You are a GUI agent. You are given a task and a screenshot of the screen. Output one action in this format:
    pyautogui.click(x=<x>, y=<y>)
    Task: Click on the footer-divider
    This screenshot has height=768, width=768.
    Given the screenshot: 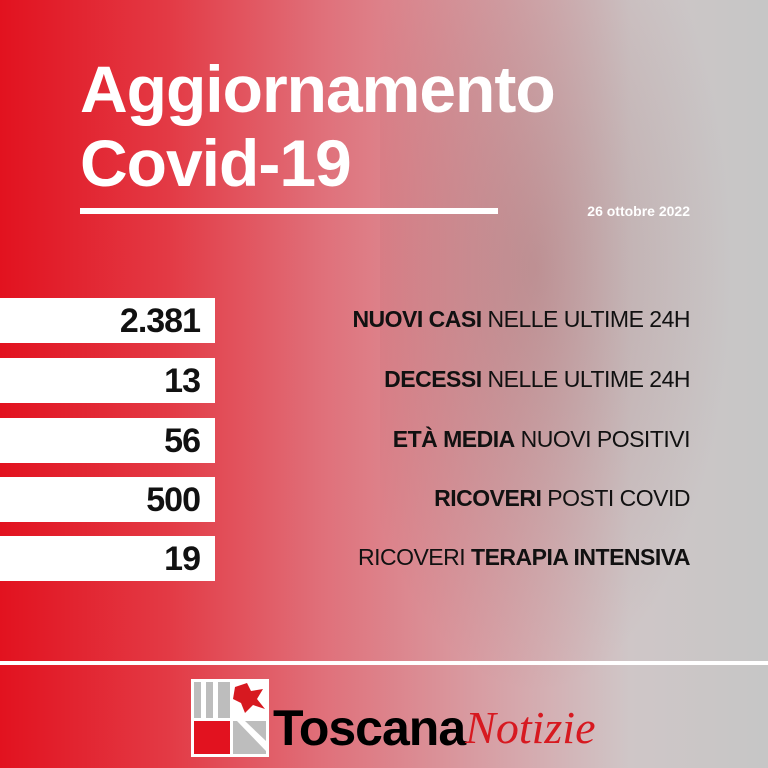 What is the action you would take?
    pyautogui.click(x=384, y=663)
    